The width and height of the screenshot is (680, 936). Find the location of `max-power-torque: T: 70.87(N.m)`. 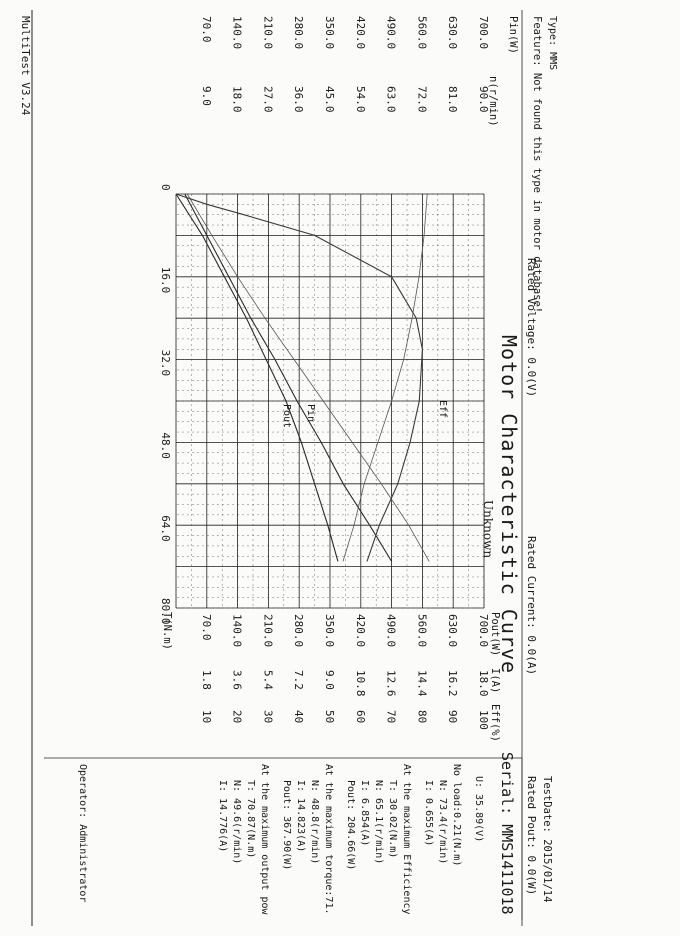

max-power-torque: T: 70.87(N.m) is located at coordinates (250, 819).